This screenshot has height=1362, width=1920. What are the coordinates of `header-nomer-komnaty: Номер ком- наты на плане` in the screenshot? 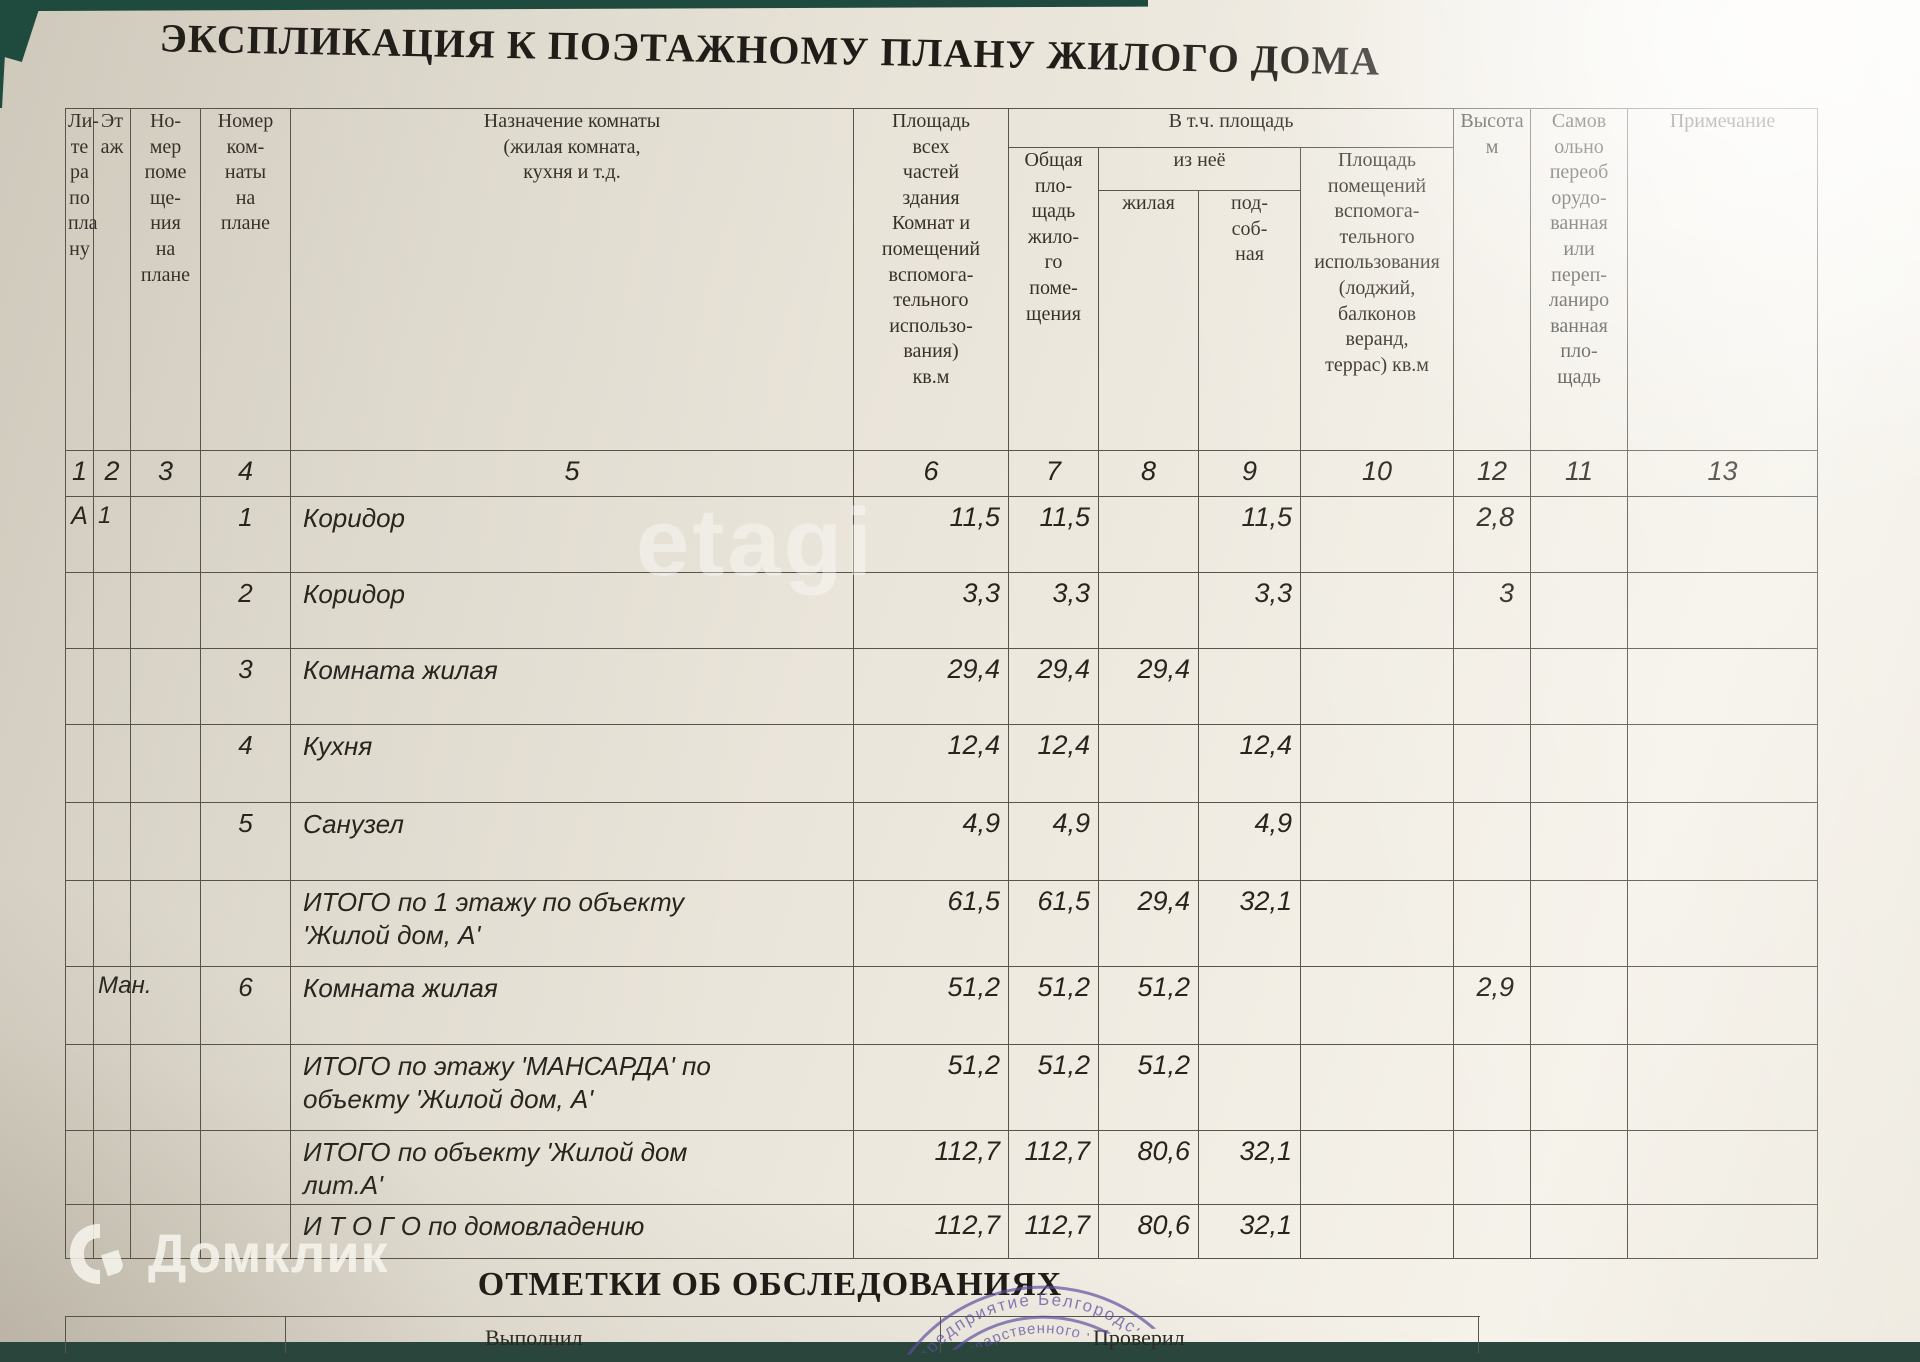 It's located at (245, 279).